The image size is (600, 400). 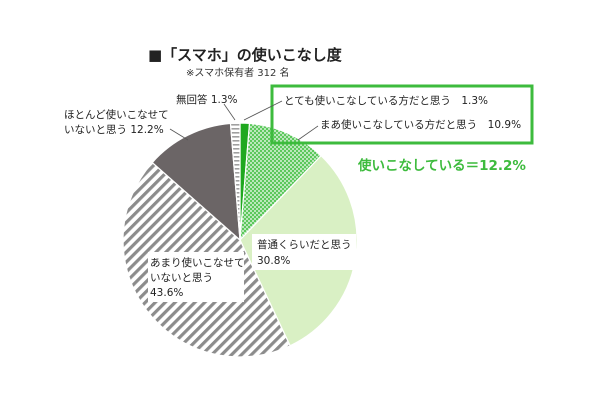 What do you see at coordinates (207, 99) in the screenshot?
I see `label-noanswer: 無回答 1.3%` at bounding box center [207, 99].